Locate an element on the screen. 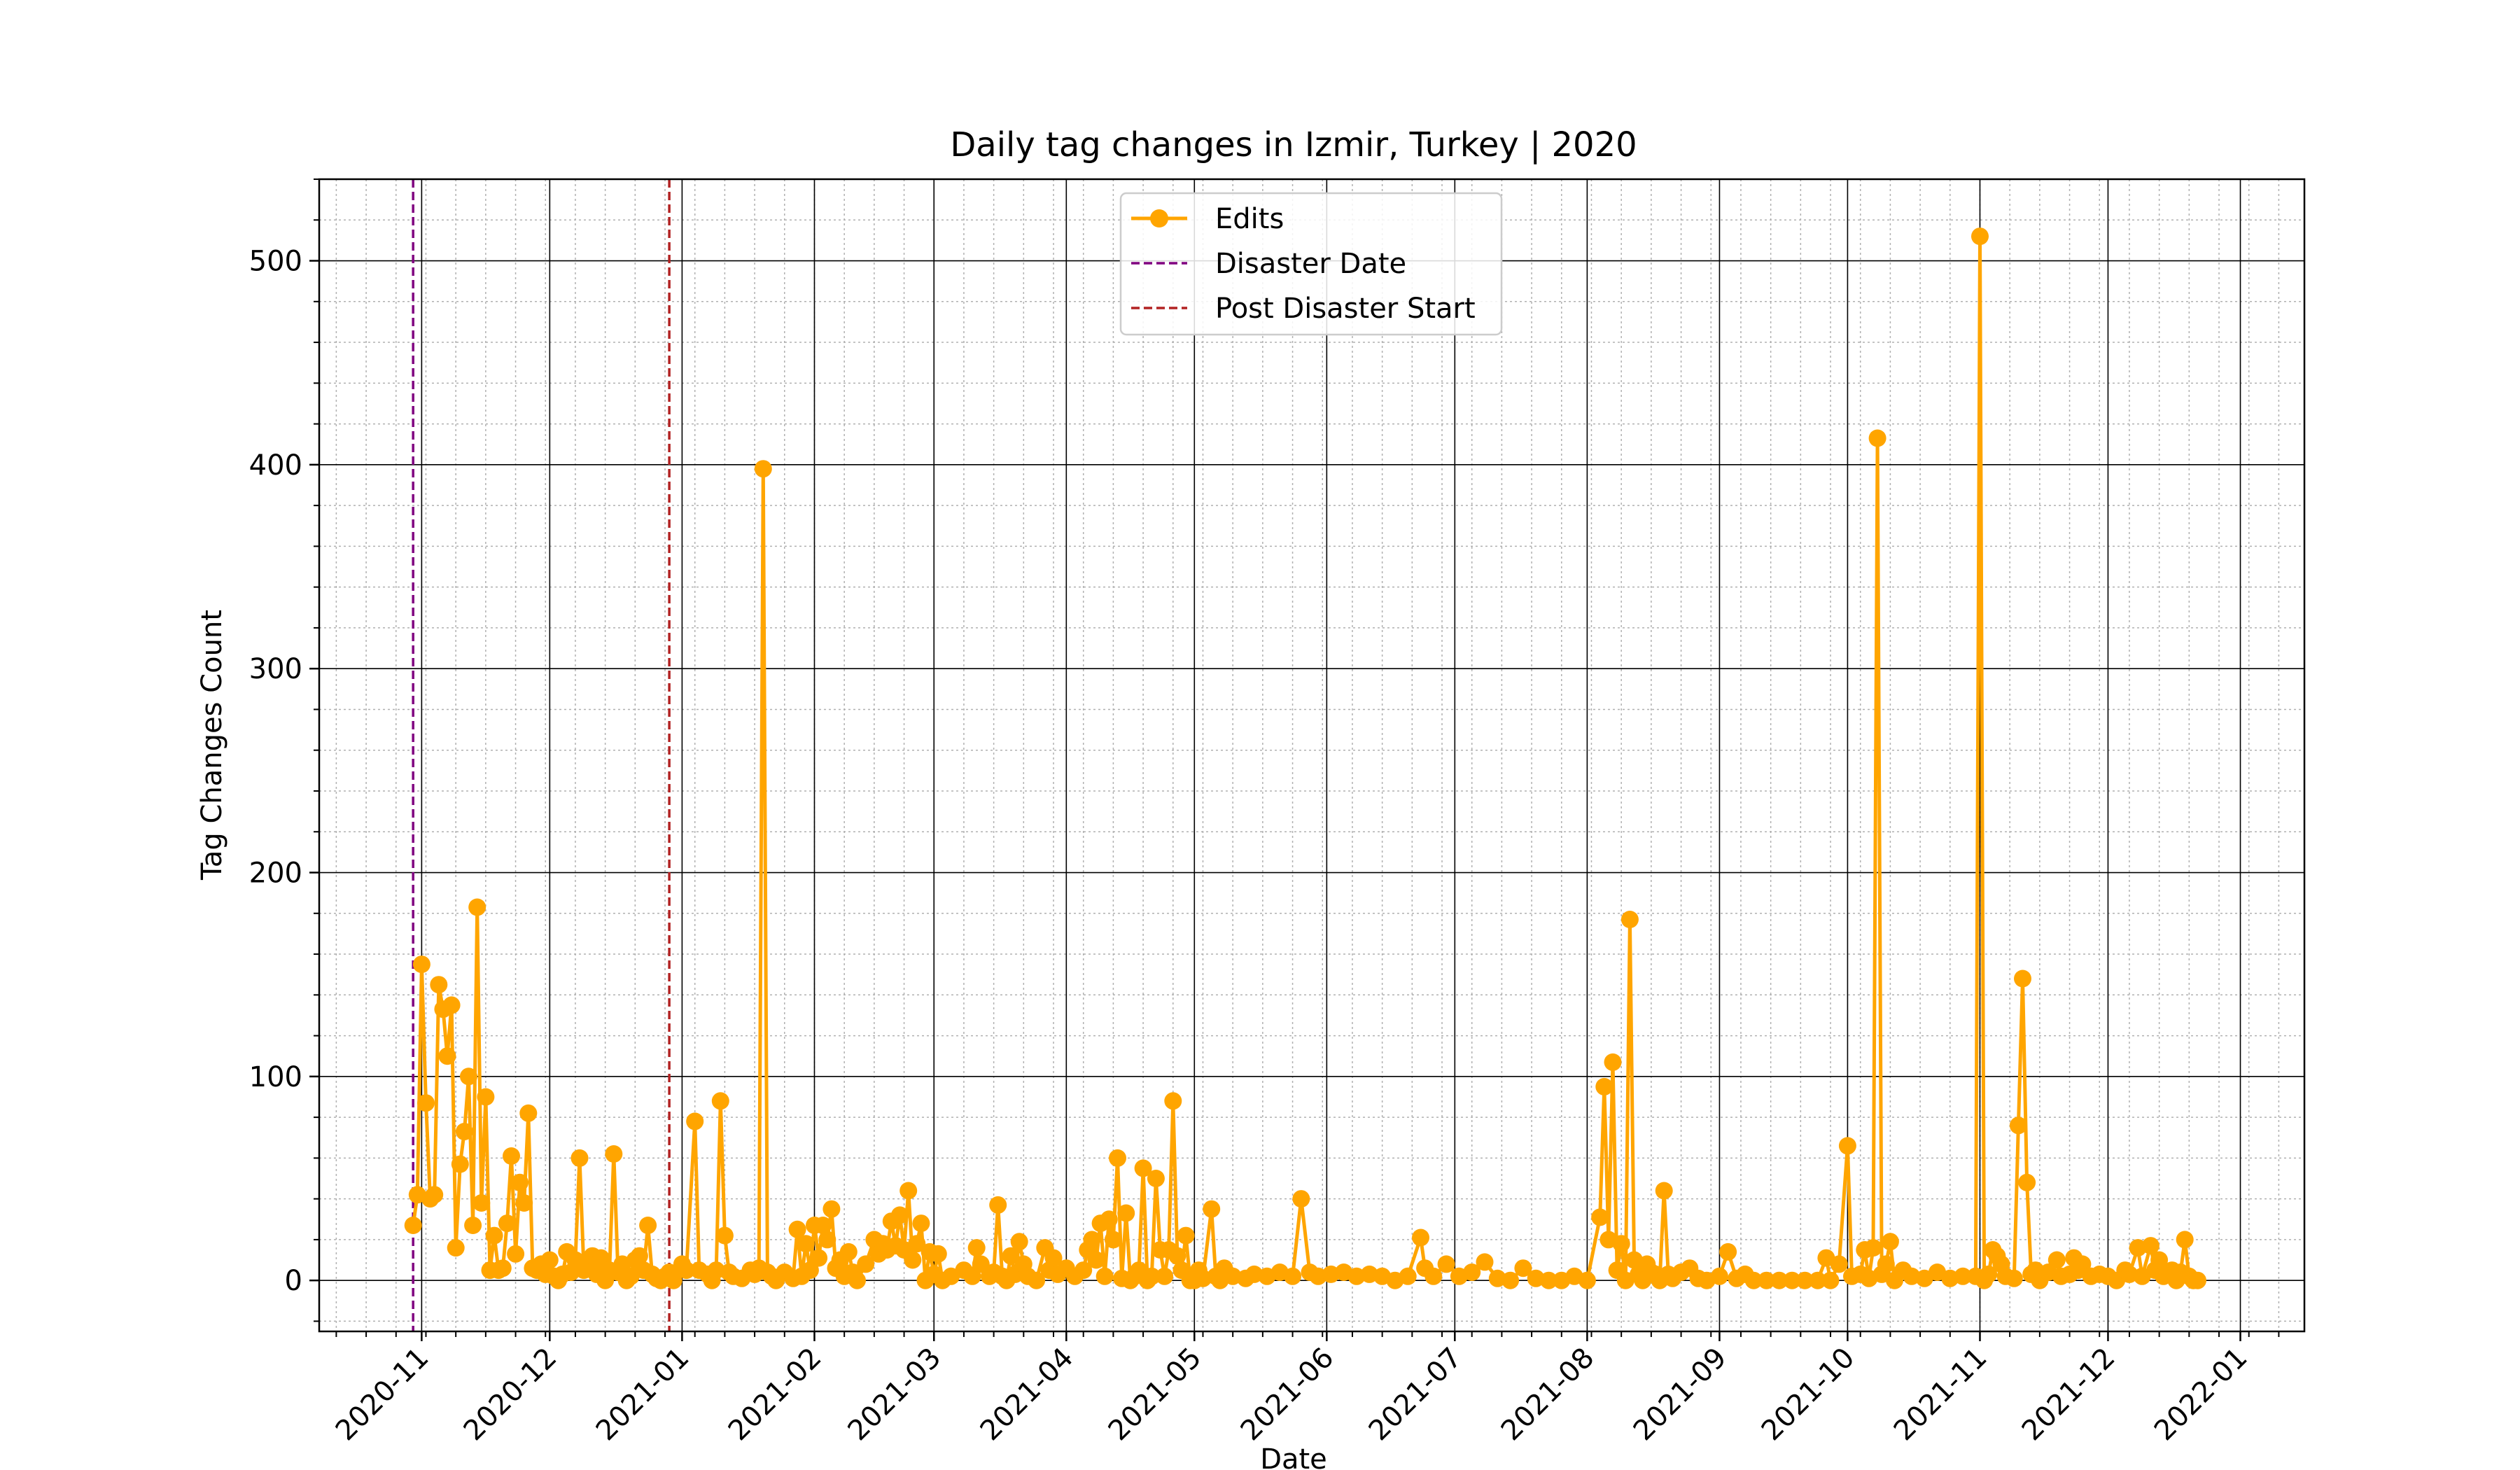 This screenshot has width=2520, height=1470. legend-box is located at coordinates (1311, 264).